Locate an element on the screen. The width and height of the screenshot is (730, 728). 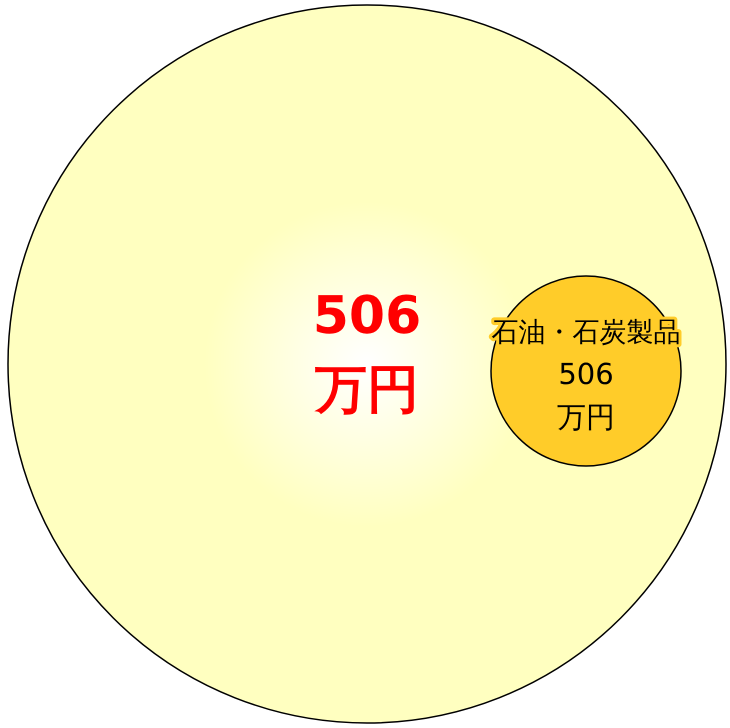
data-label: 506 万円 is located at coordinates (586, 395).